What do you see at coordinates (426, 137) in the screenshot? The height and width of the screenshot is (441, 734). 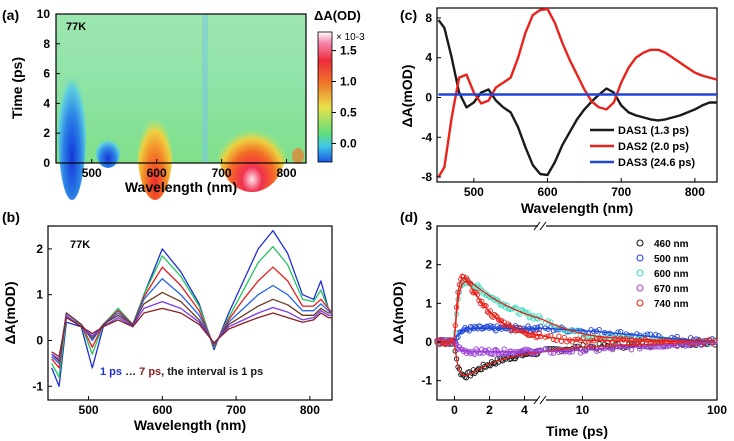 I see `panel-c-ytick-label: -4` at bounding box center [426, 137].